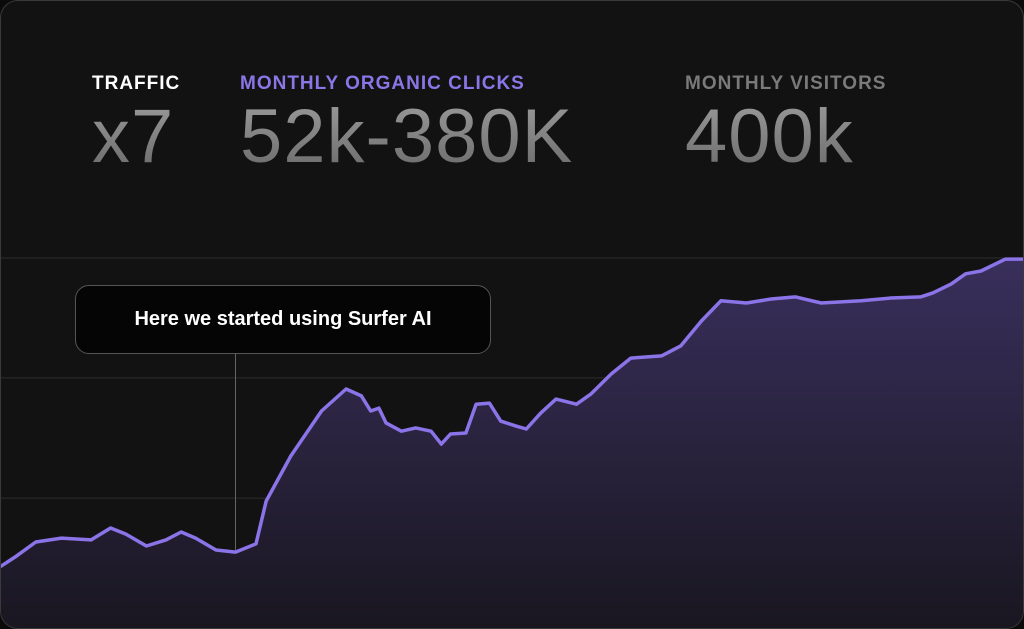  I want to click on stat-label: MONTHLY ORGANIC CLICKS, so click(382, 83).